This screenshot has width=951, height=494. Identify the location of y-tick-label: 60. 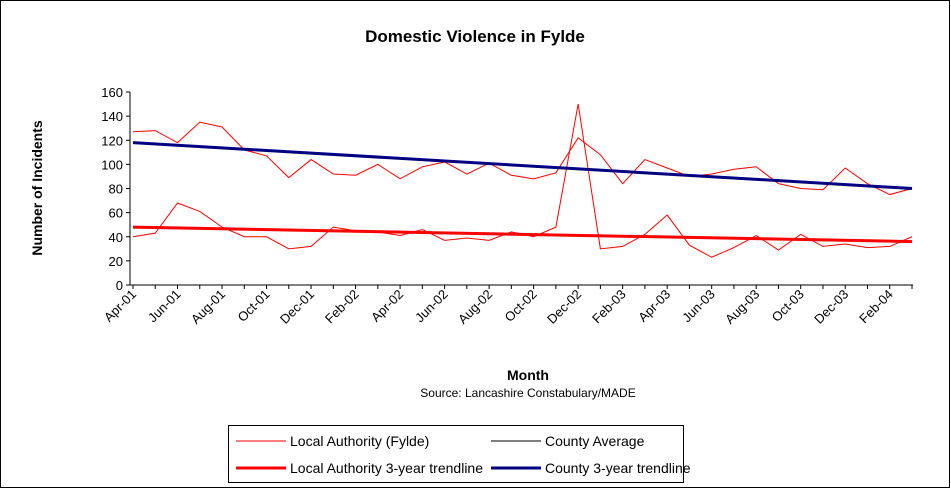
(116, 213).